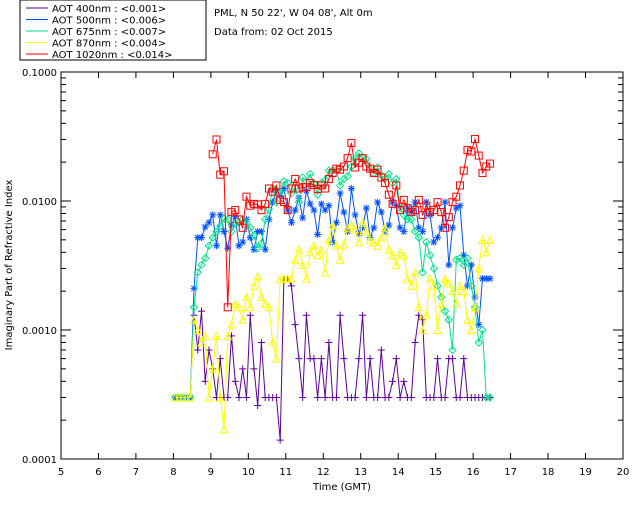 This screenshot has width=640, height=512. I want to click on legend-label-675: AOT 675nm : <0.007>, so click(109, 32).